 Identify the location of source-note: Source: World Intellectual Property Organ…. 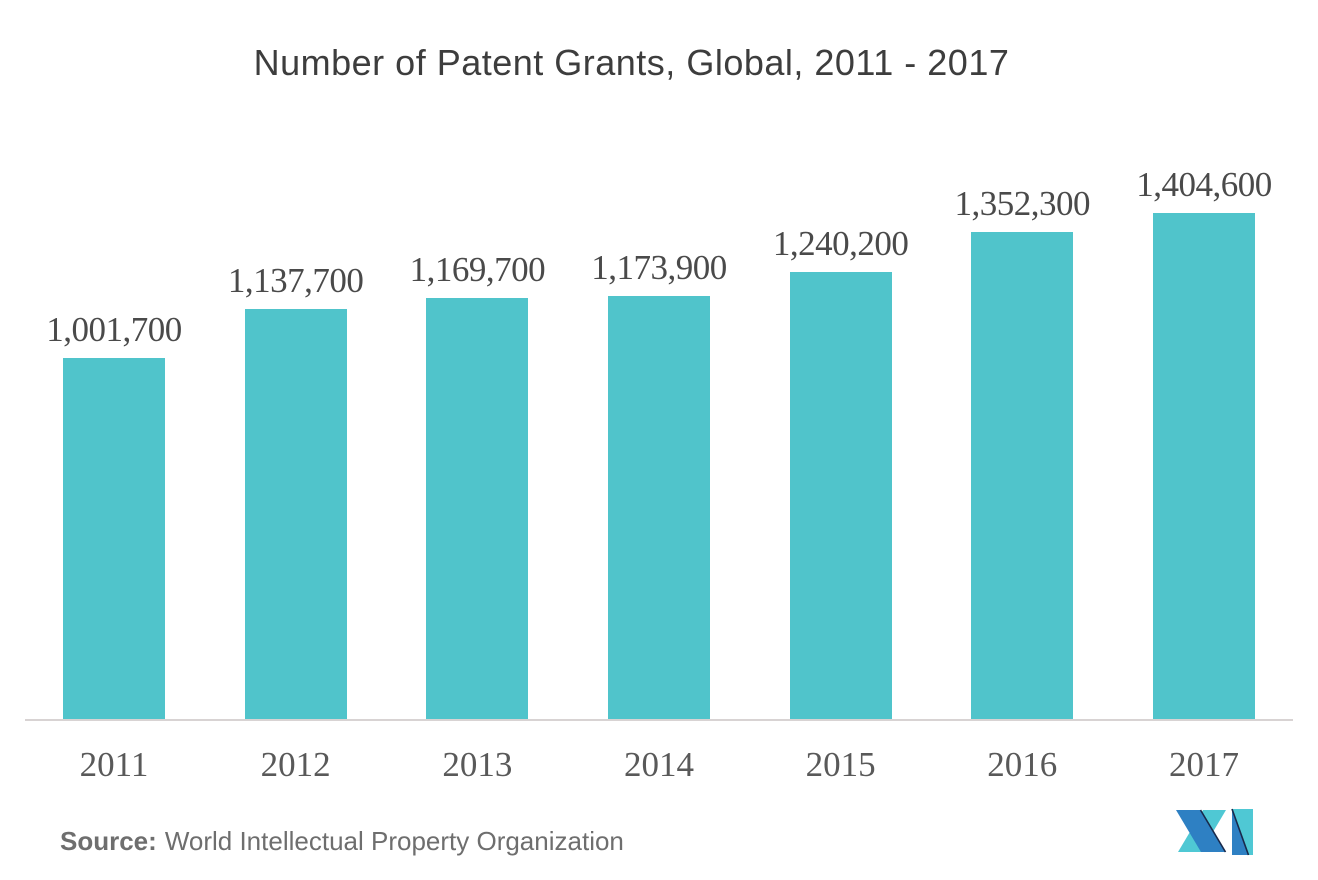
(342, 841).